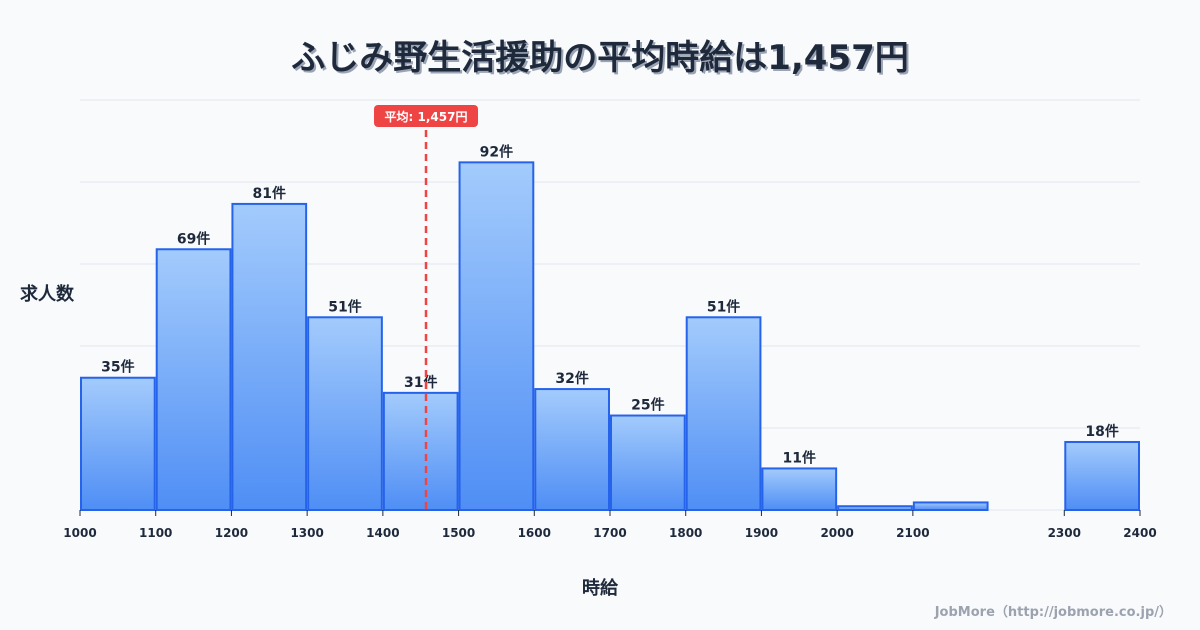  I want to click on x-tick-label: 1000, so click(79, 533).